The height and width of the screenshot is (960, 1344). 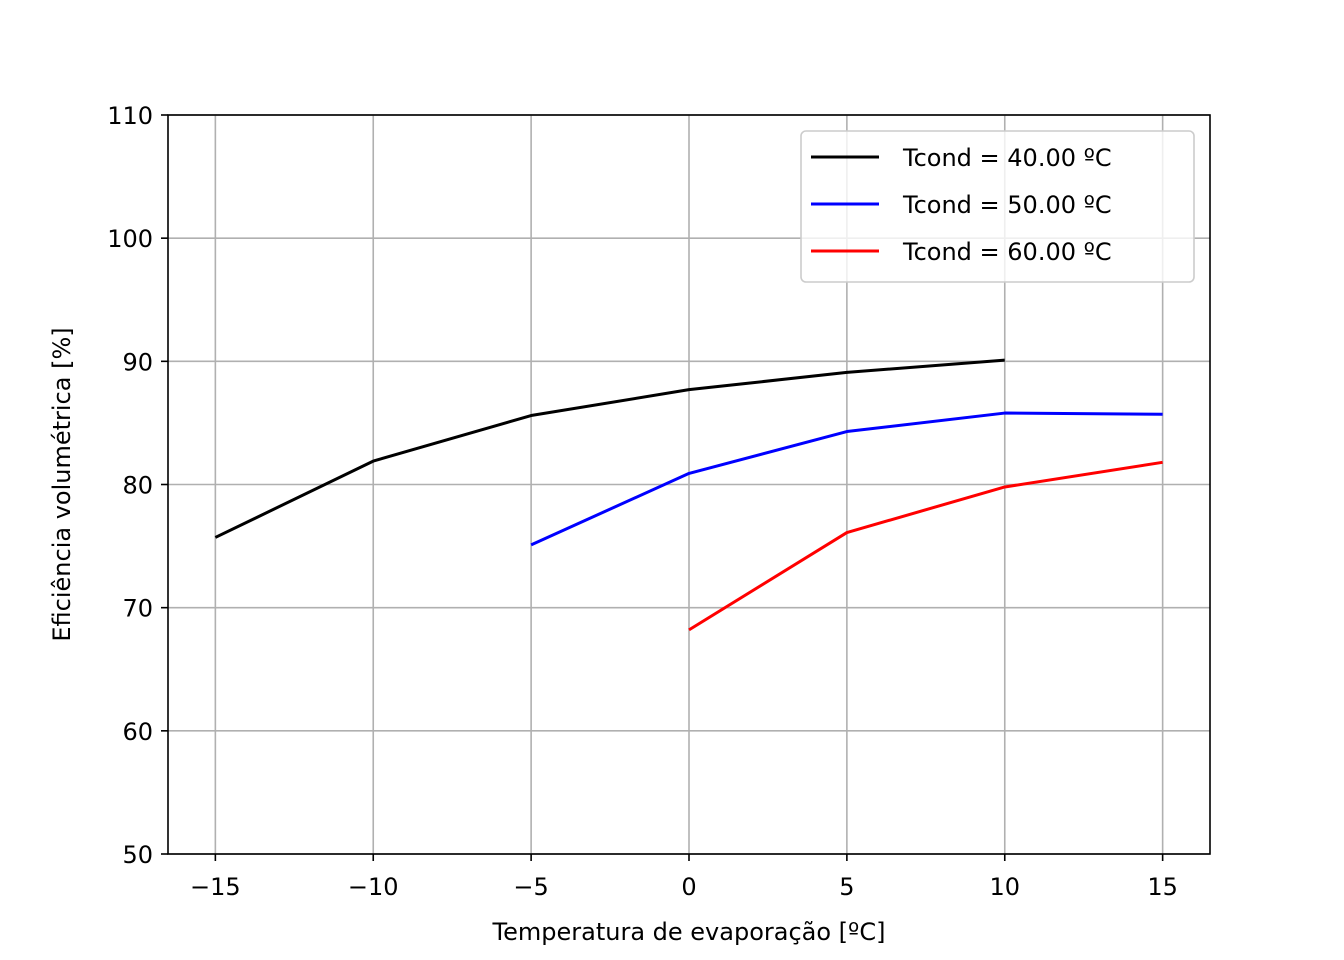 I want to click on x-tick-label: 15, so click(x=1162, y=887).